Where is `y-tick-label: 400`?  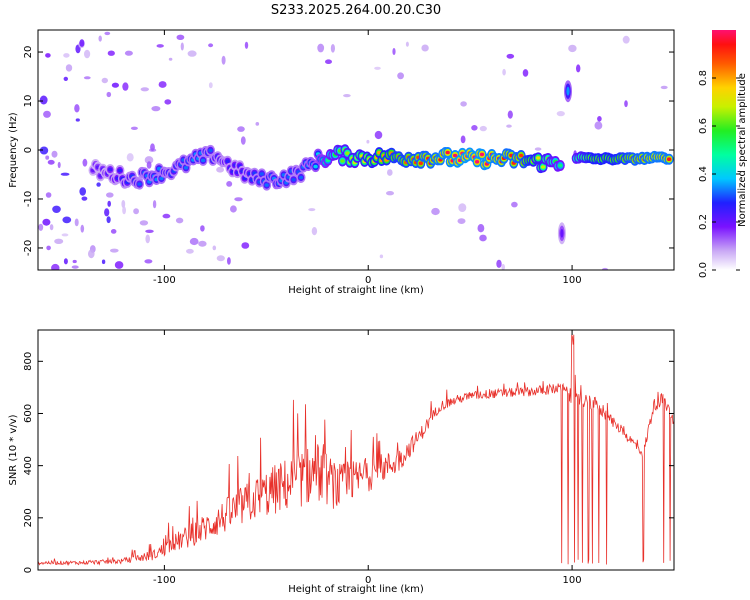
y-tick-label: 400 is located at coordinates (28, 465).